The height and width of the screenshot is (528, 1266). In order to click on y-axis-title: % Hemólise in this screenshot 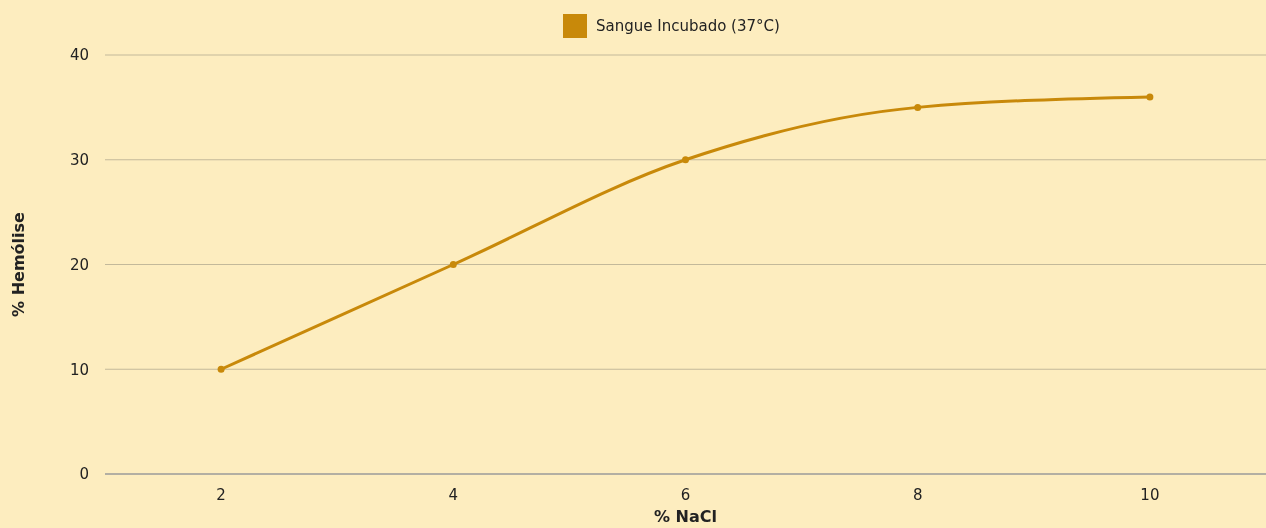, I will do `click(18, 264)`.